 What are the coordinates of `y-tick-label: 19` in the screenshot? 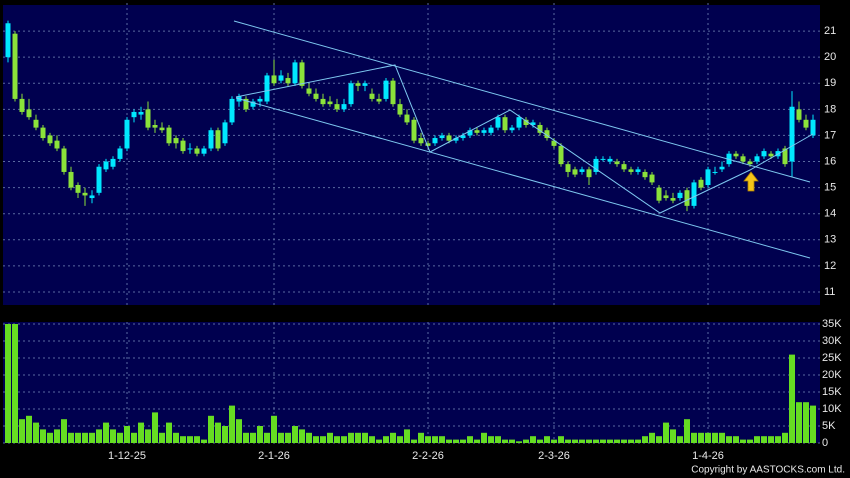 It's located at (830, 83).